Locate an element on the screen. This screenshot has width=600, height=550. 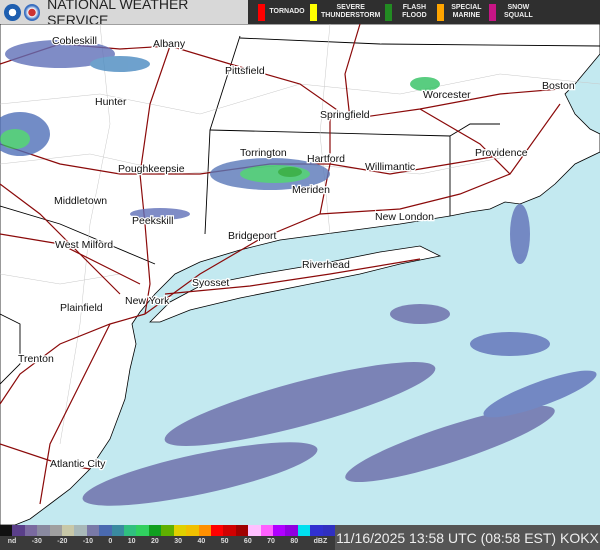
color-bar is located at coordinates (167, 530).